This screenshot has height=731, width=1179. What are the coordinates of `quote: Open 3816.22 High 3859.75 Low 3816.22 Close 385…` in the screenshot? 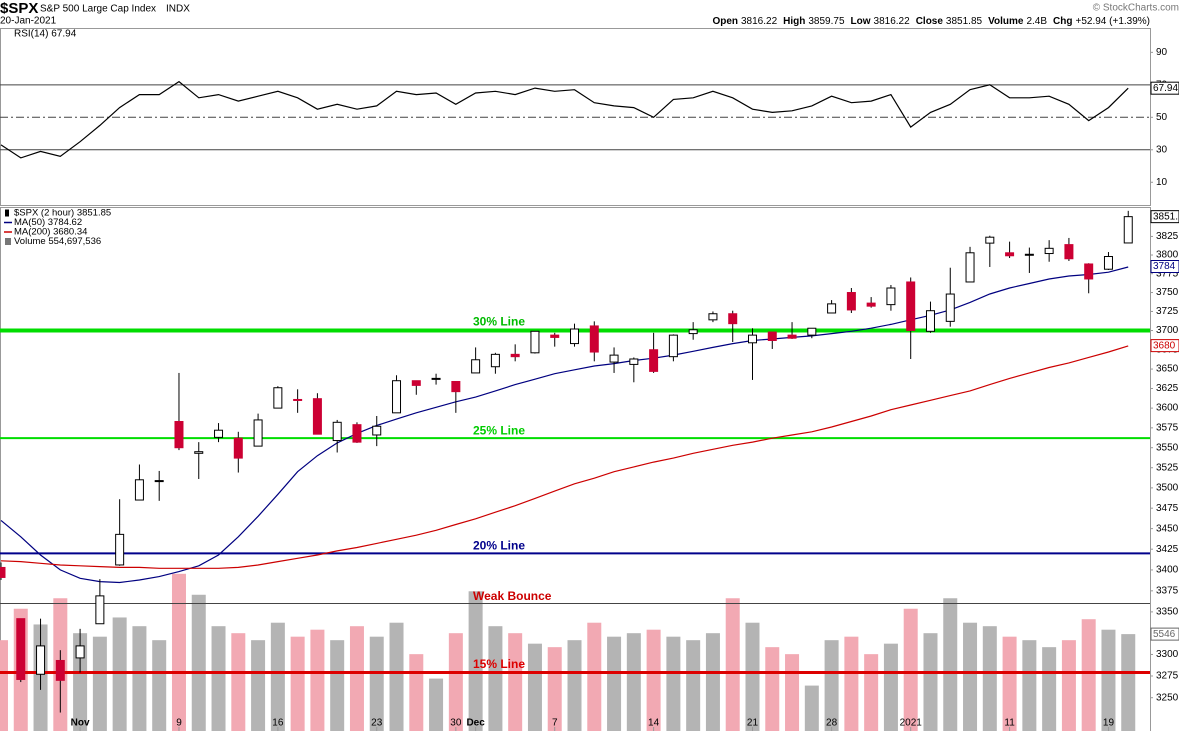 It's located at (931, 21).